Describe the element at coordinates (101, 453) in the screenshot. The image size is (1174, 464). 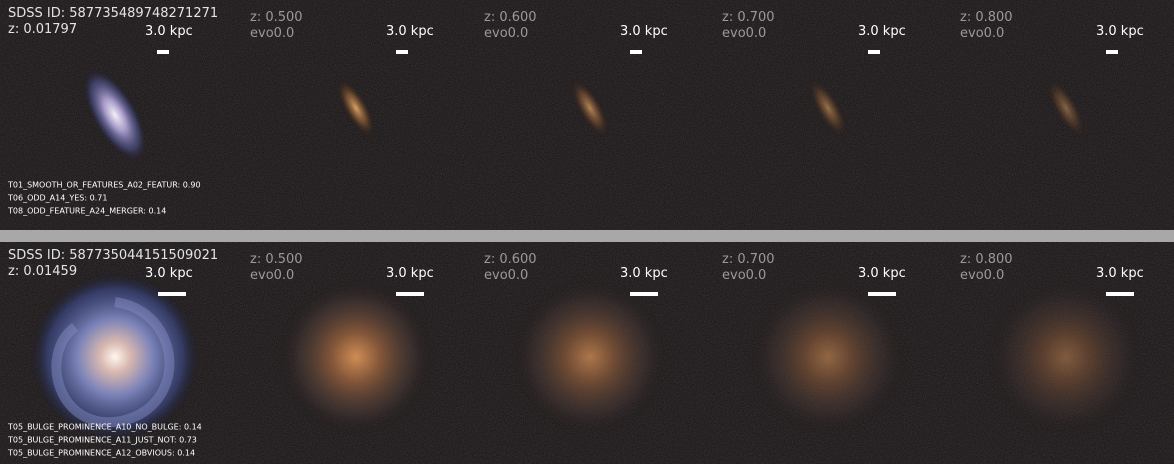
I see `classification: T05_BULGE_PROMINENCE_A12_OBVIOUS: 0.14` at that location.